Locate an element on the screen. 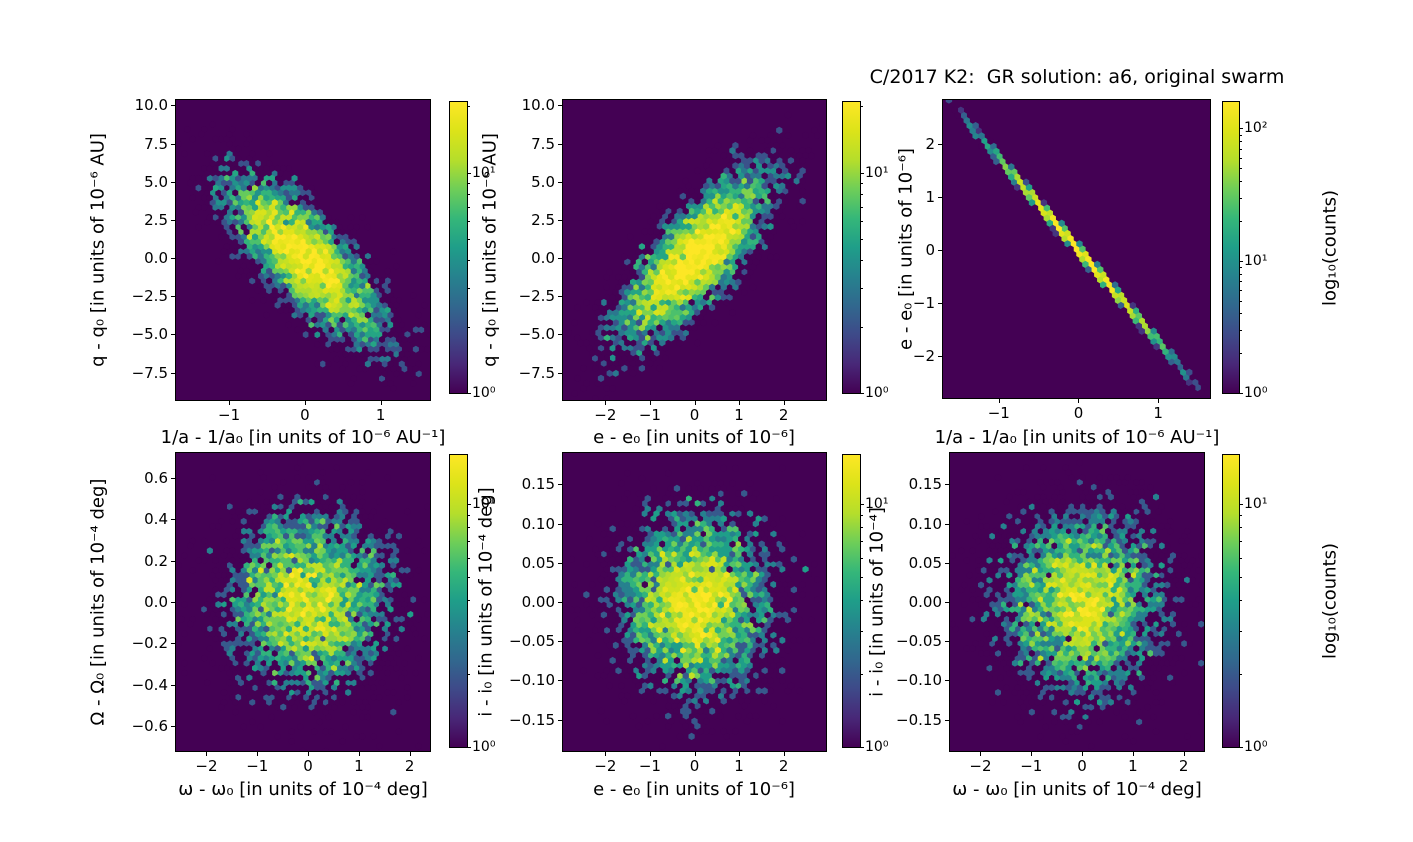 The image size is (1413, 842). y-axis-label: q - q₀ [in units of 10⁻⁶ AU] is located at coordinates (98, 250).